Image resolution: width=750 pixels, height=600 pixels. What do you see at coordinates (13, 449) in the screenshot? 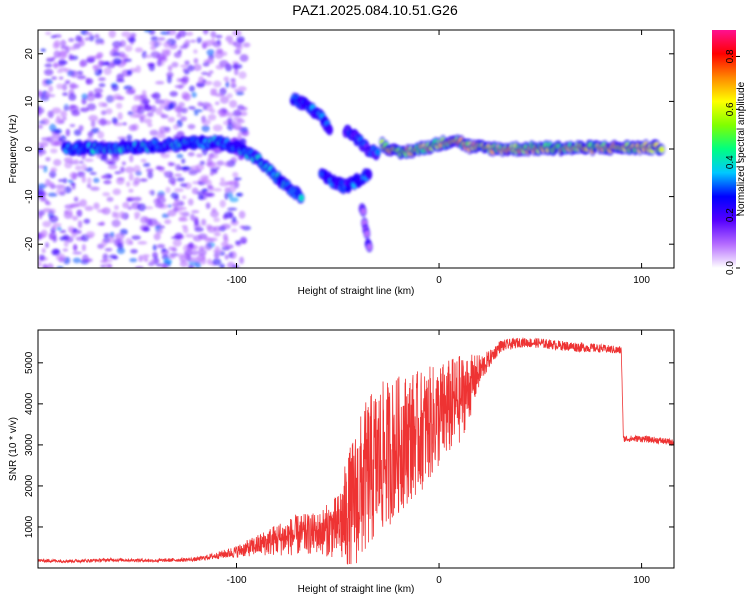
I see `snr-ylabel: SNR (10 * v/v)` at bounding box center [13, 449].